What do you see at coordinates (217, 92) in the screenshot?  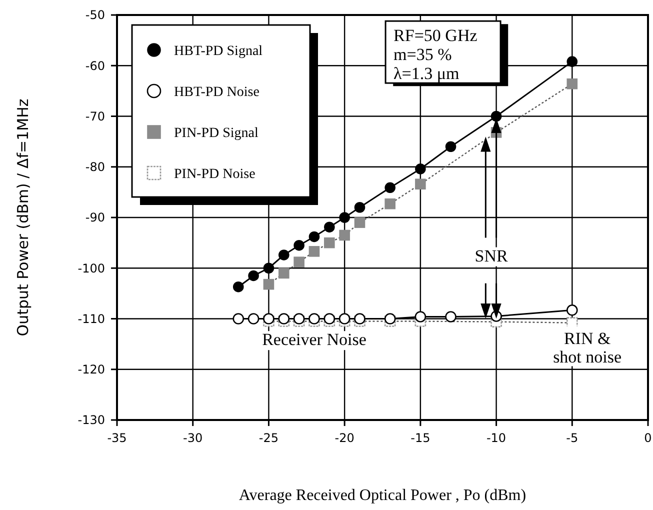 I see `legend-label: HBT-PD Noise` at bounding box center [217, 92].